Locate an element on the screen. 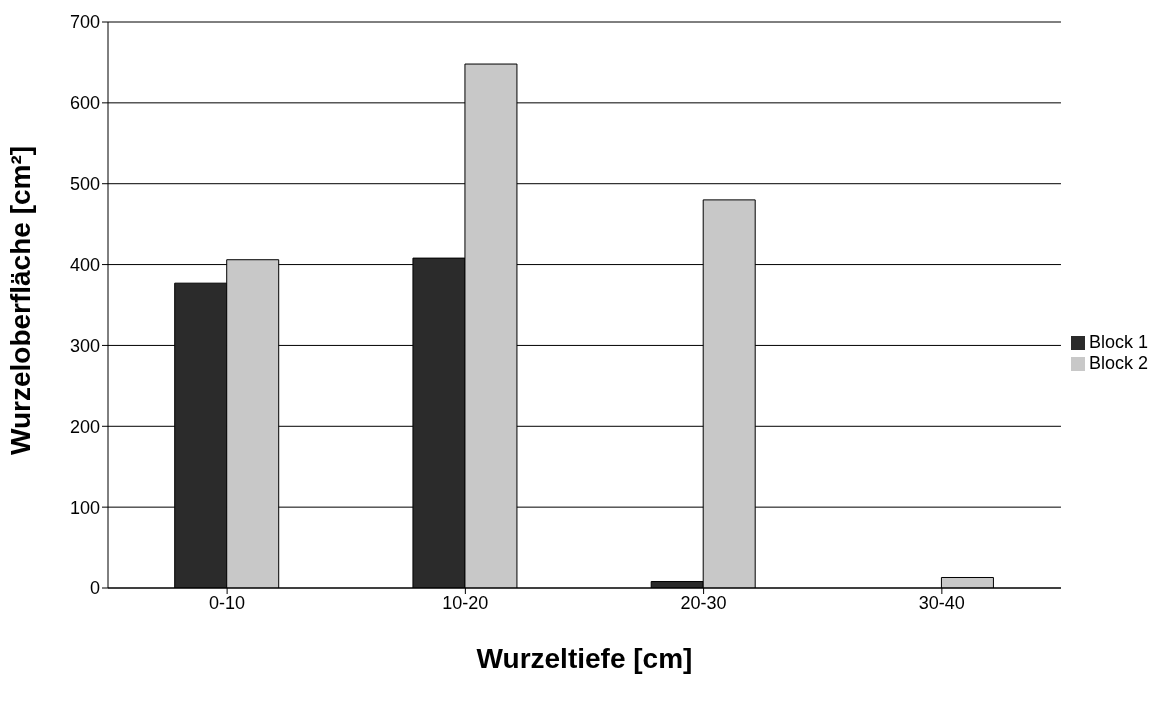 This screenshot has width=1176, height=705. y-tick-label: 400 is located at coordinates (84, 264).